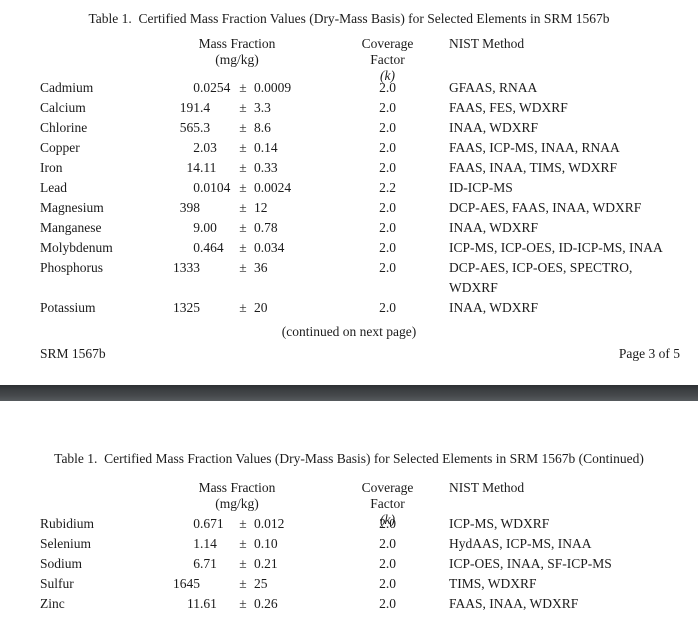 The width and height of the screenshot is (698, 631). What do you see at coordinates (189, 207) in the screenshot?
I see `mass-fraction-value-int: 398` at bounding box center [189, 207].